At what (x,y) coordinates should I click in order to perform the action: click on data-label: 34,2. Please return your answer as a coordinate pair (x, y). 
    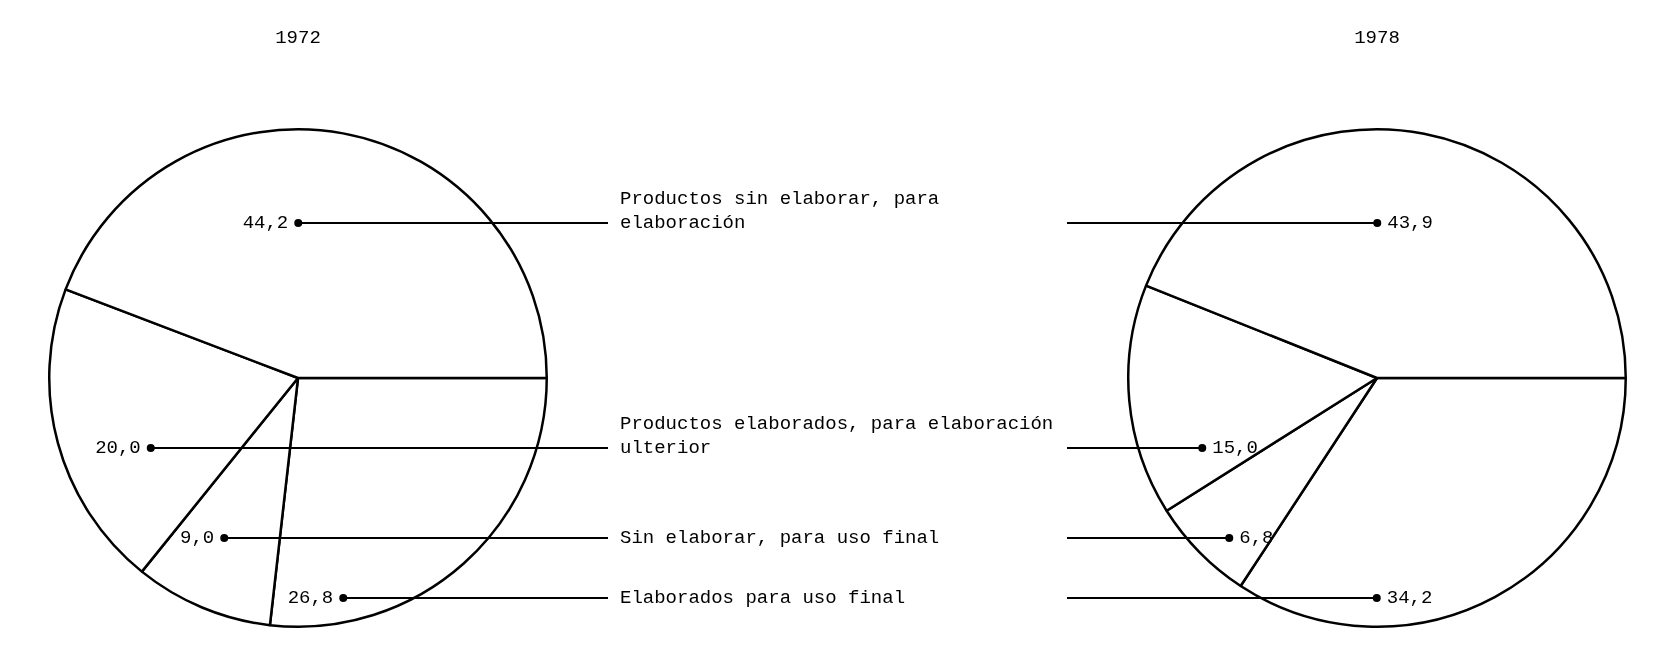
    Looking at the image, I should click on (1409, 598).